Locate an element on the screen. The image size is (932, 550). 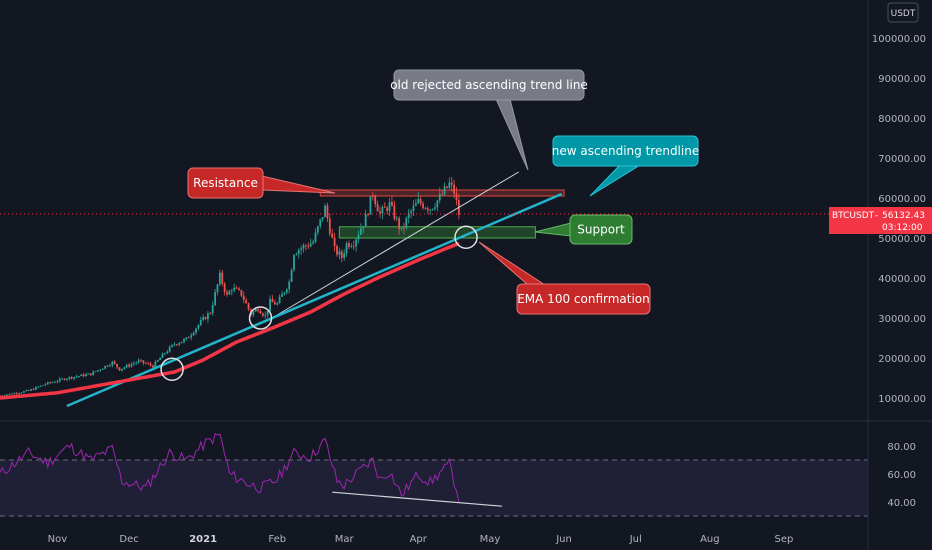
badge-countdown: 03:12:00 is located at coordinates (902, 228).